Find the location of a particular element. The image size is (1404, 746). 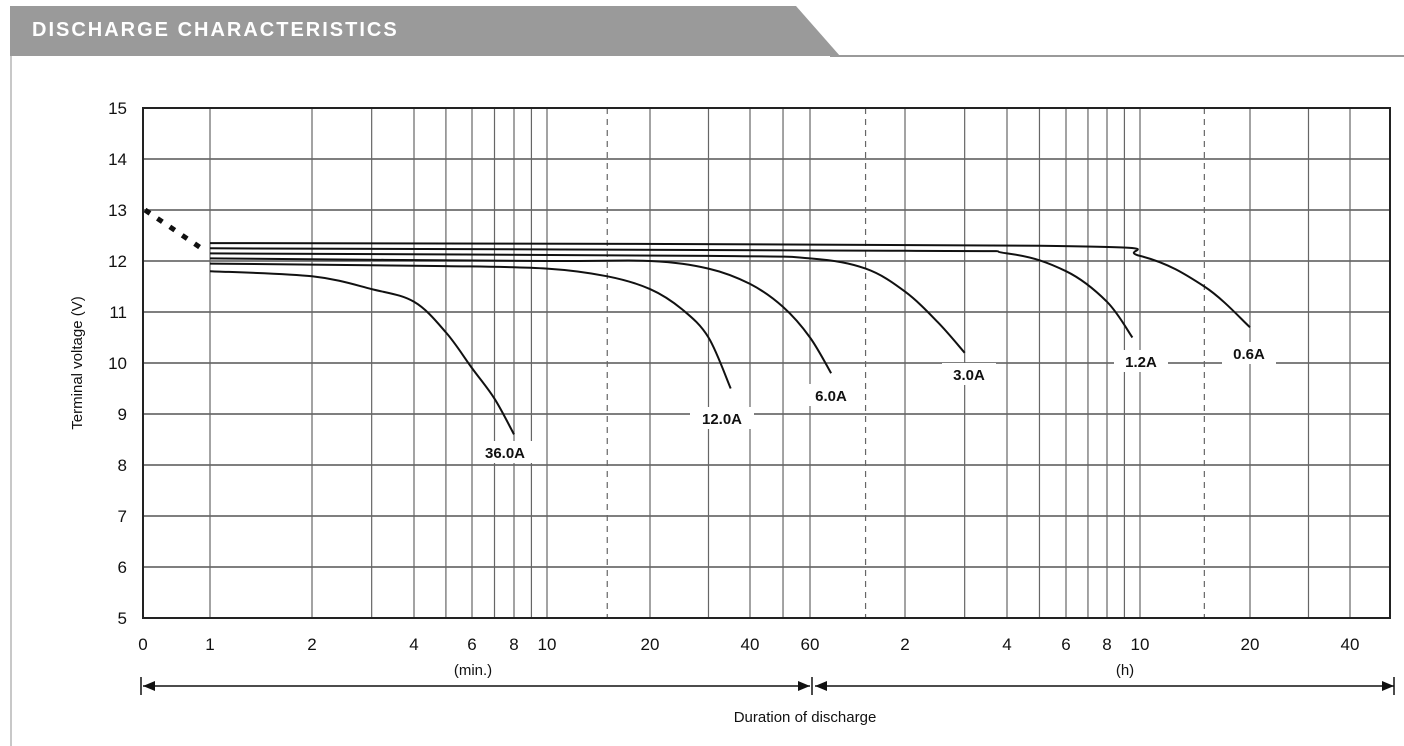

curve-label: 6.0A is located at coordinates (831, 396).